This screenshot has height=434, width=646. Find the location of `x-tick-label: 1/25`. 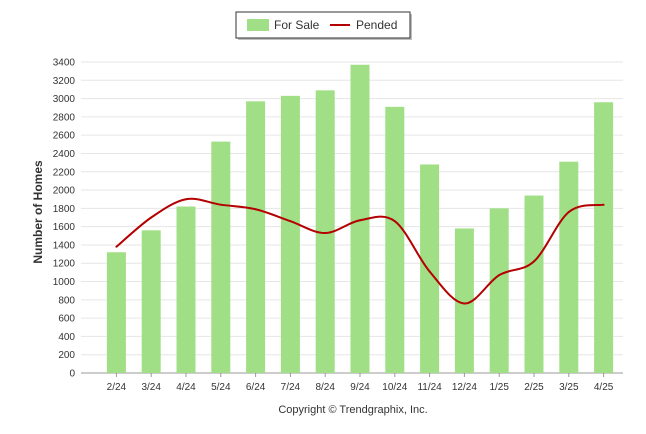

x-tick-label: 1/25 is located at coordinates (499, 387).